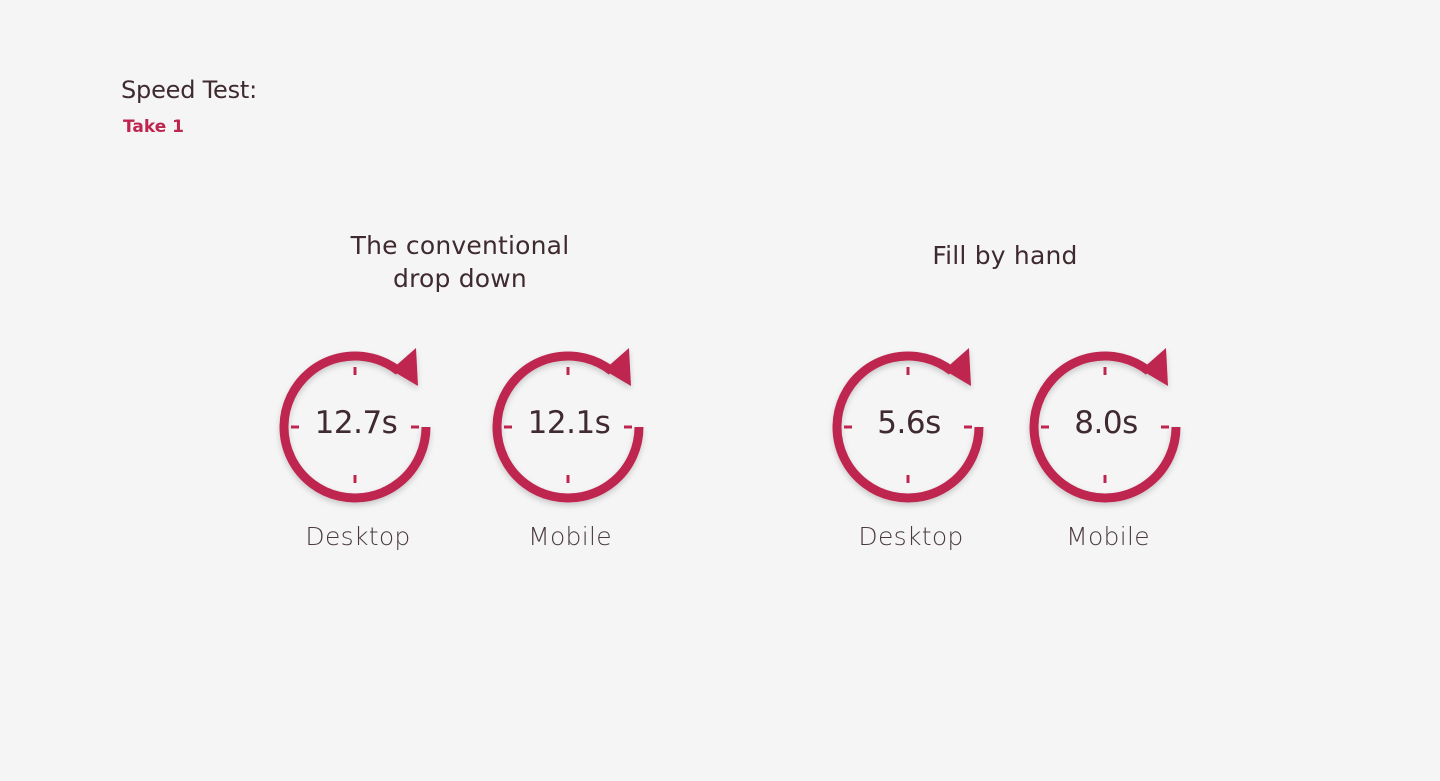 The height and width of the screenshot is (781, 1440). Describe the element at coordinates (460, 278) in the screenshot. I see `group-title-line: drop down` at that location.